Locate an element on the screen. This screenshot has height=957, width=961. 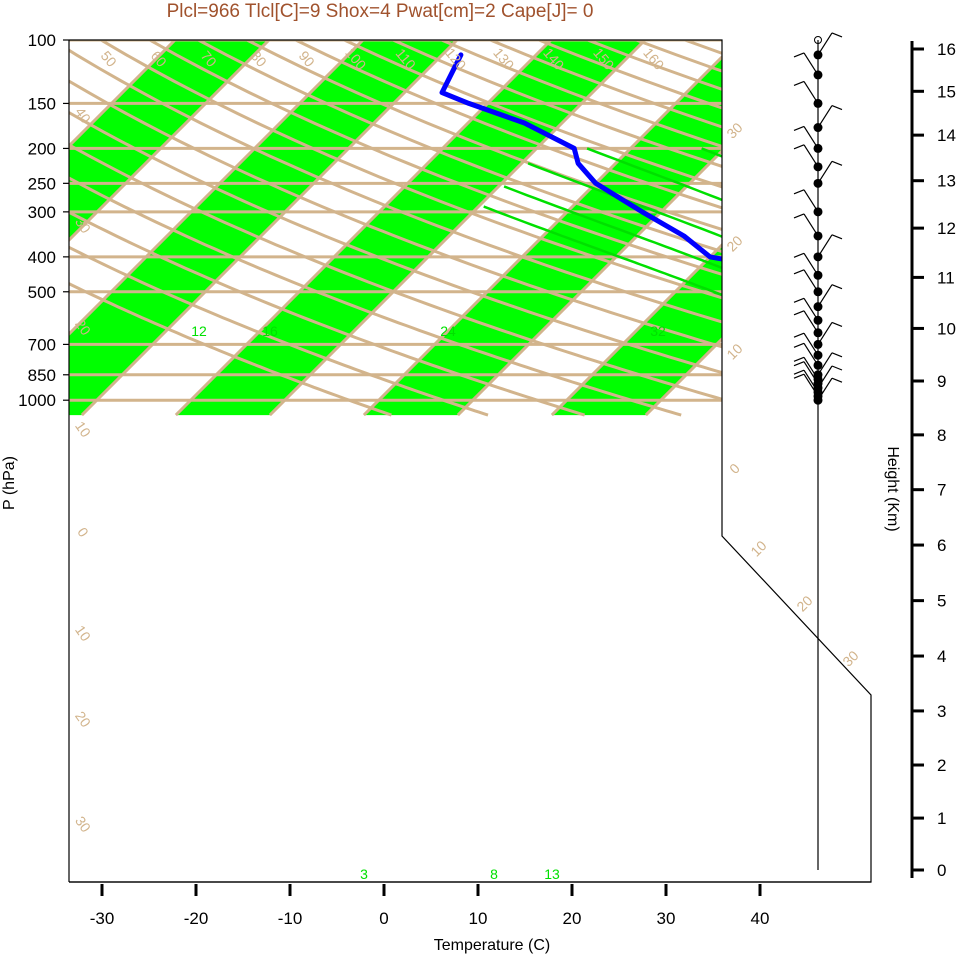
mixing-ratio-line is located at coordinates (897, 332).